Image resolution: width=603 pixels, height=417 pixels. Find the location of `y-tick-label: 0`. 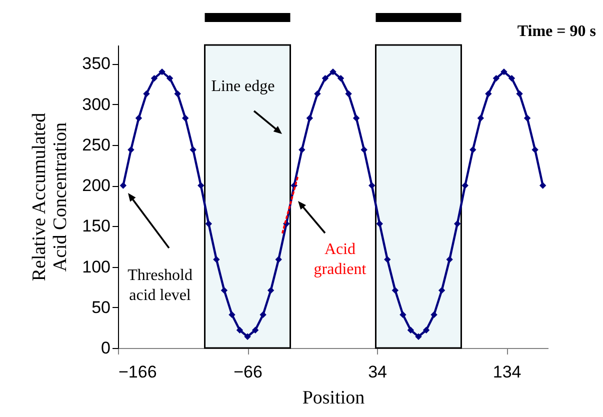

y-tick-label: 0 is located at coordinates (105, 348).